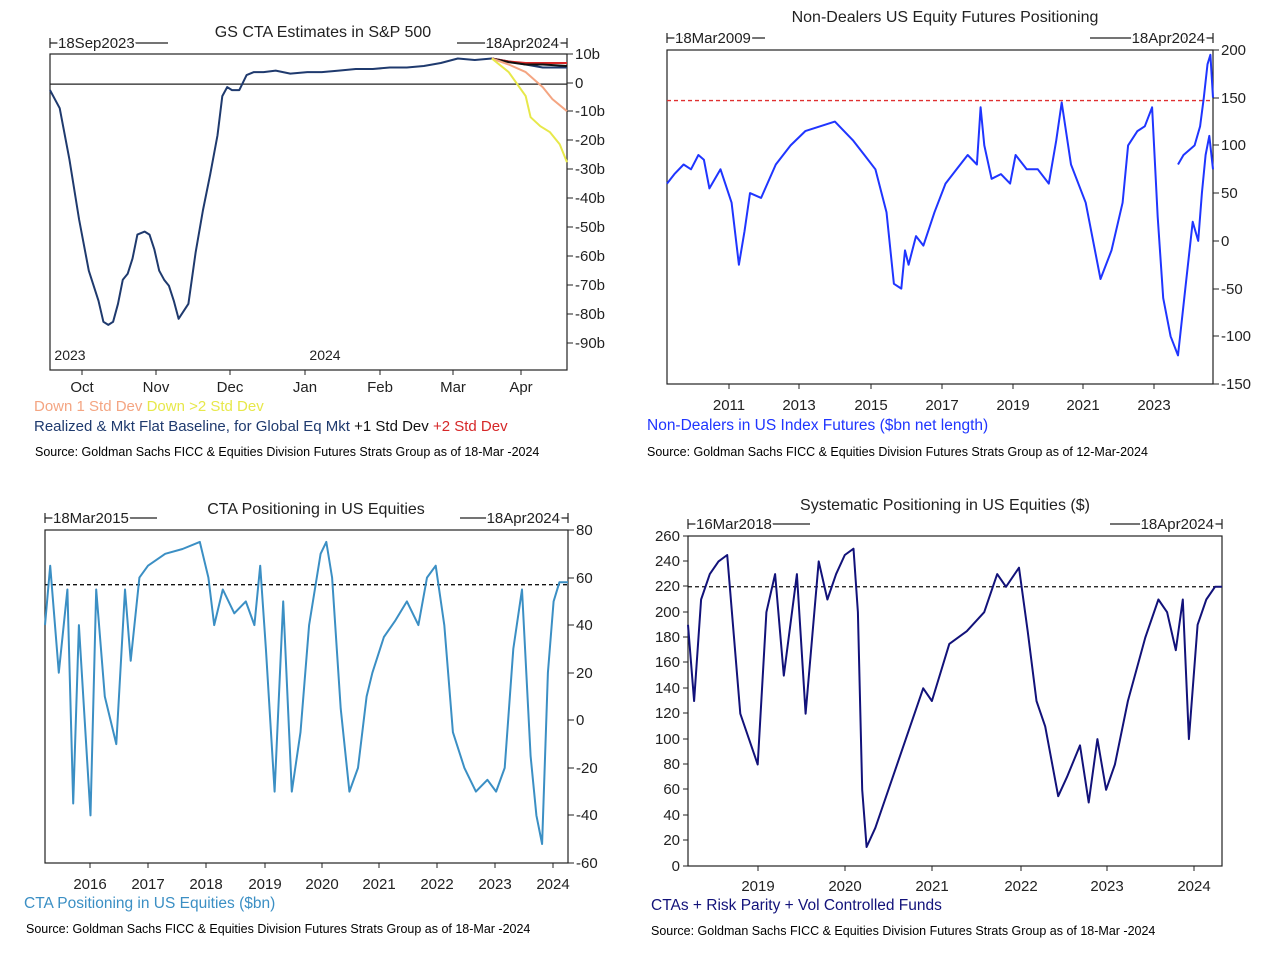 The width and height of the screenshot is (1280, 967). What do you see at coordinates (587, 54) in the screenshot?
I see `y-tick-label: 10b` at bounding box center [587, 54].